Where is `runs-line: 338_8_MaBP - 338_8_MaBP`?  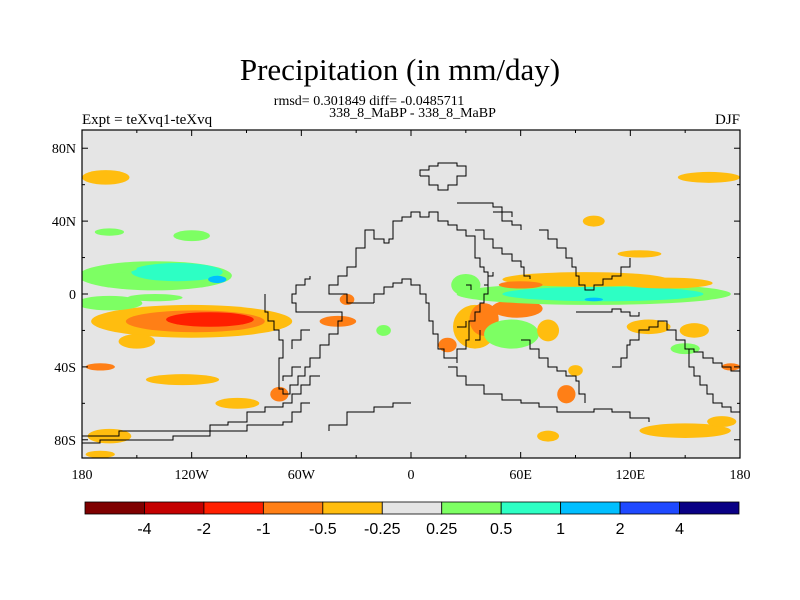
runs-line: 338_8_MaBP - 338_8_MaBP is located at coordinates (412, 113).